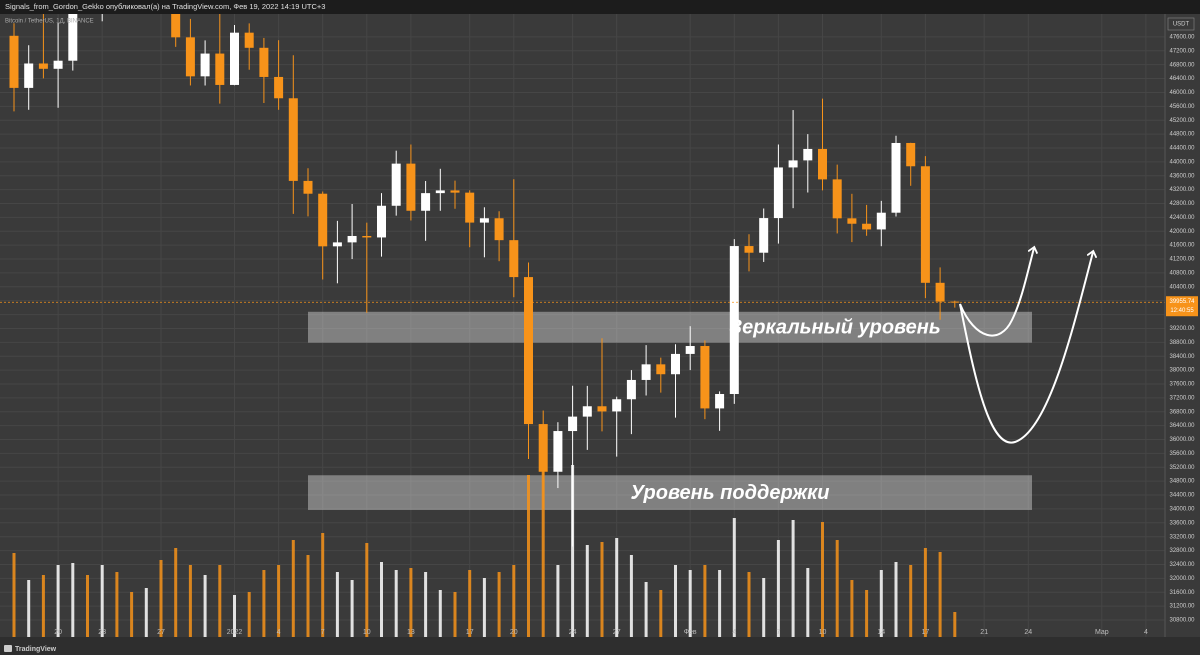 This screenshot has height=655, width=1200. What do you see at coordinates (1181, 25) in the screenshot?
I see `currency: USDT` at bounding box center [1181, 25].